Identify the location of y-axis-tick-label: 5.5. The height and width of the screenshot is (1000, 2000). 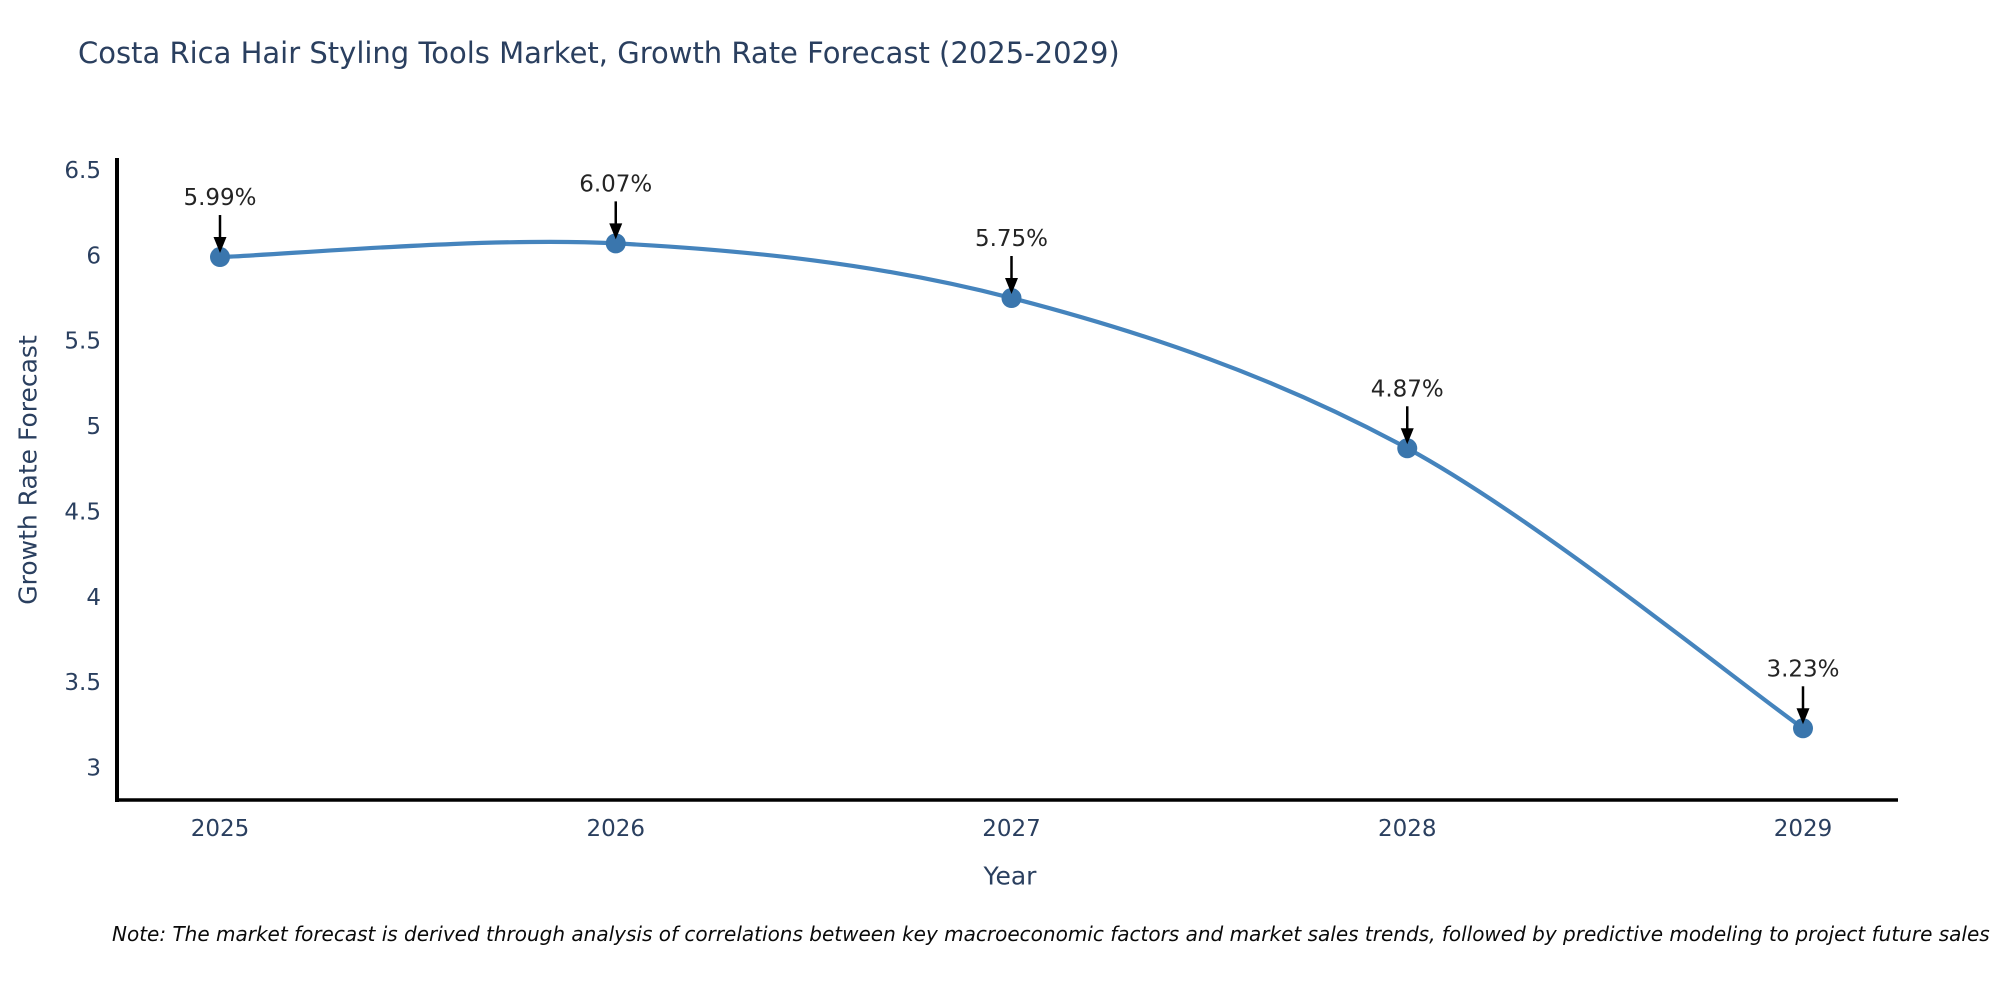
(82, 342).